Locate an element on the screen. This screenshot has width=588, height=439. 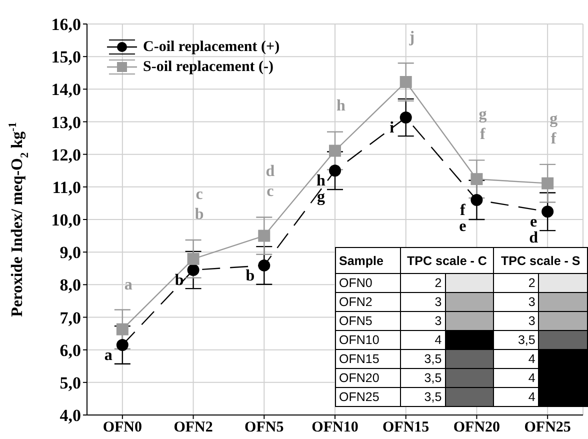
x-tick-label: TPC scale - S is located at coordinates (541, 261).